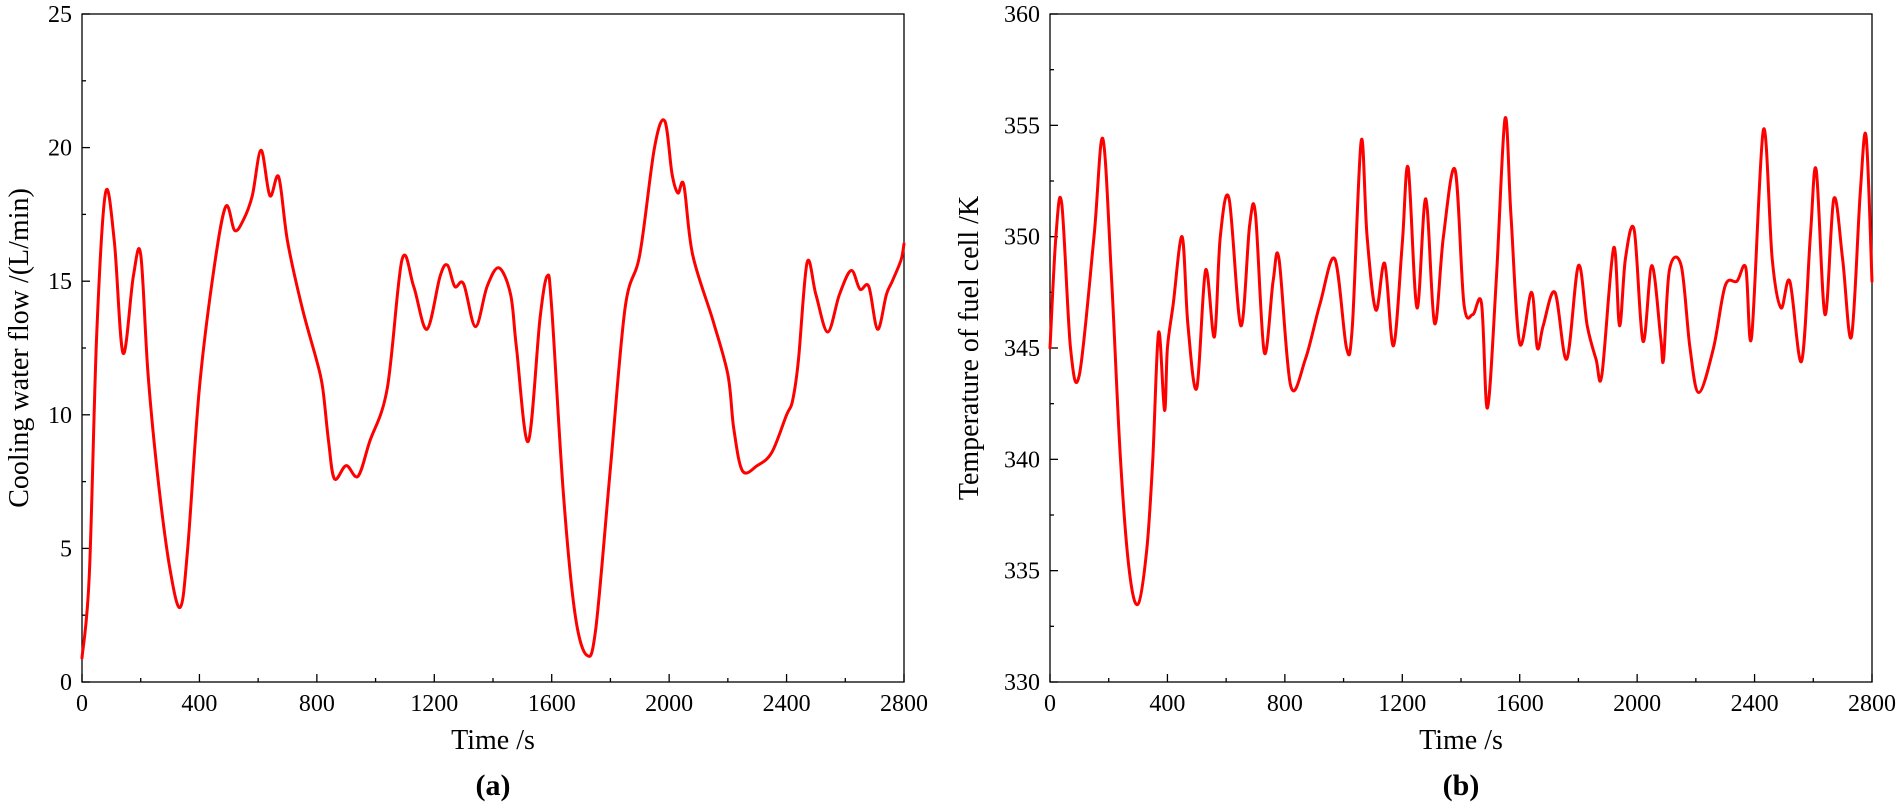 This screenshot has height=802, width=1900. What do you see at coordinates (1022, 126) in the screenshot?
I see `y-tick-label: 355` at bounding box center [1022, 126].